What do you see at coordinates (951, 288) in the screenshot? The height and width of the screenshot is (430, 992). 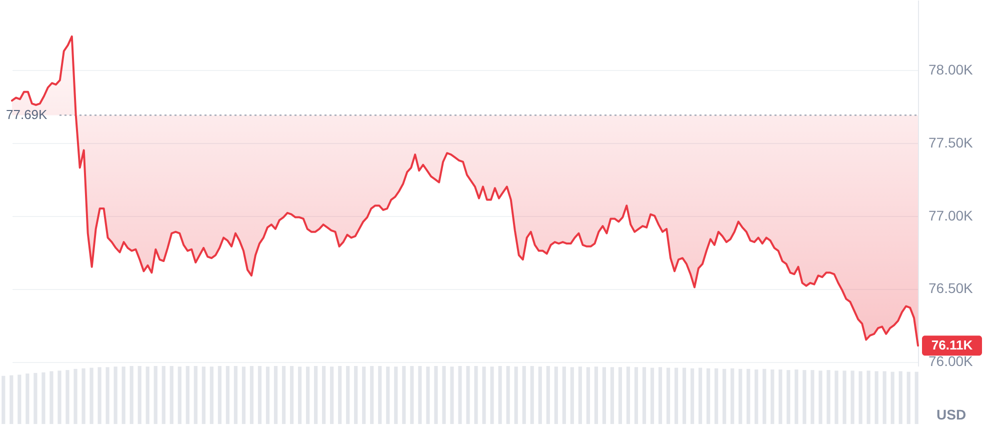 I see `y-tick-label: 76.50K` at bounding box center [951, 288].